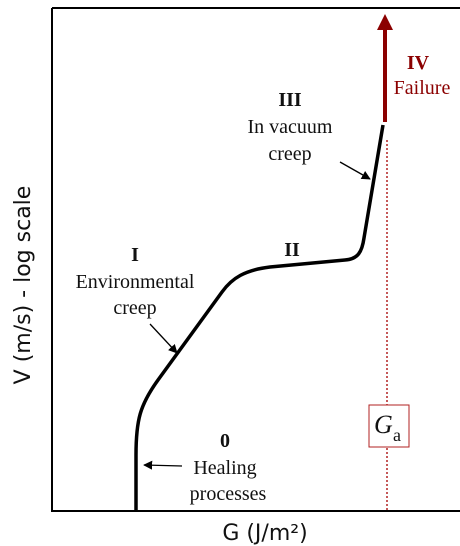 The image size is (460, 546). I want to click on y-axis-label: V (m/s) - log scale, so click(23, 285).